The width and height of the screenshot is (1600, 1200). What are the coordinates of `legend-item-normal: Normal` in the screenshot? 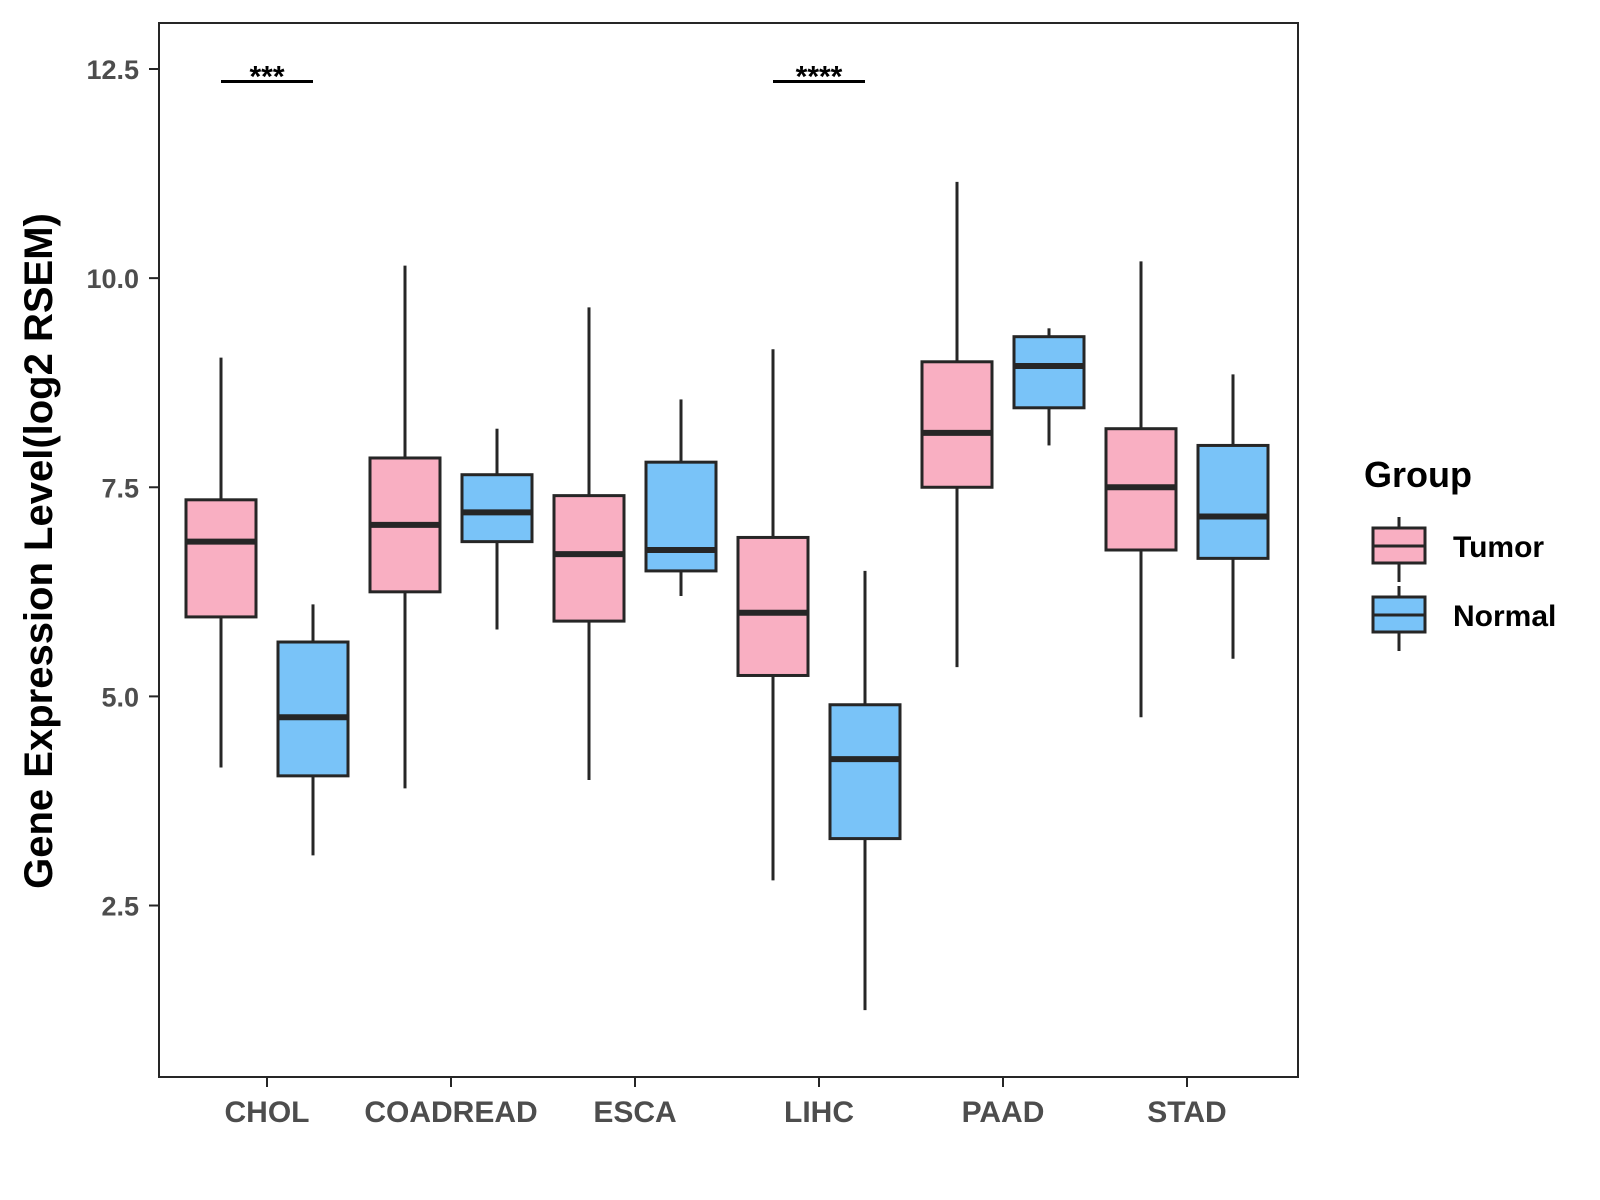 It's located at (1463, 618).